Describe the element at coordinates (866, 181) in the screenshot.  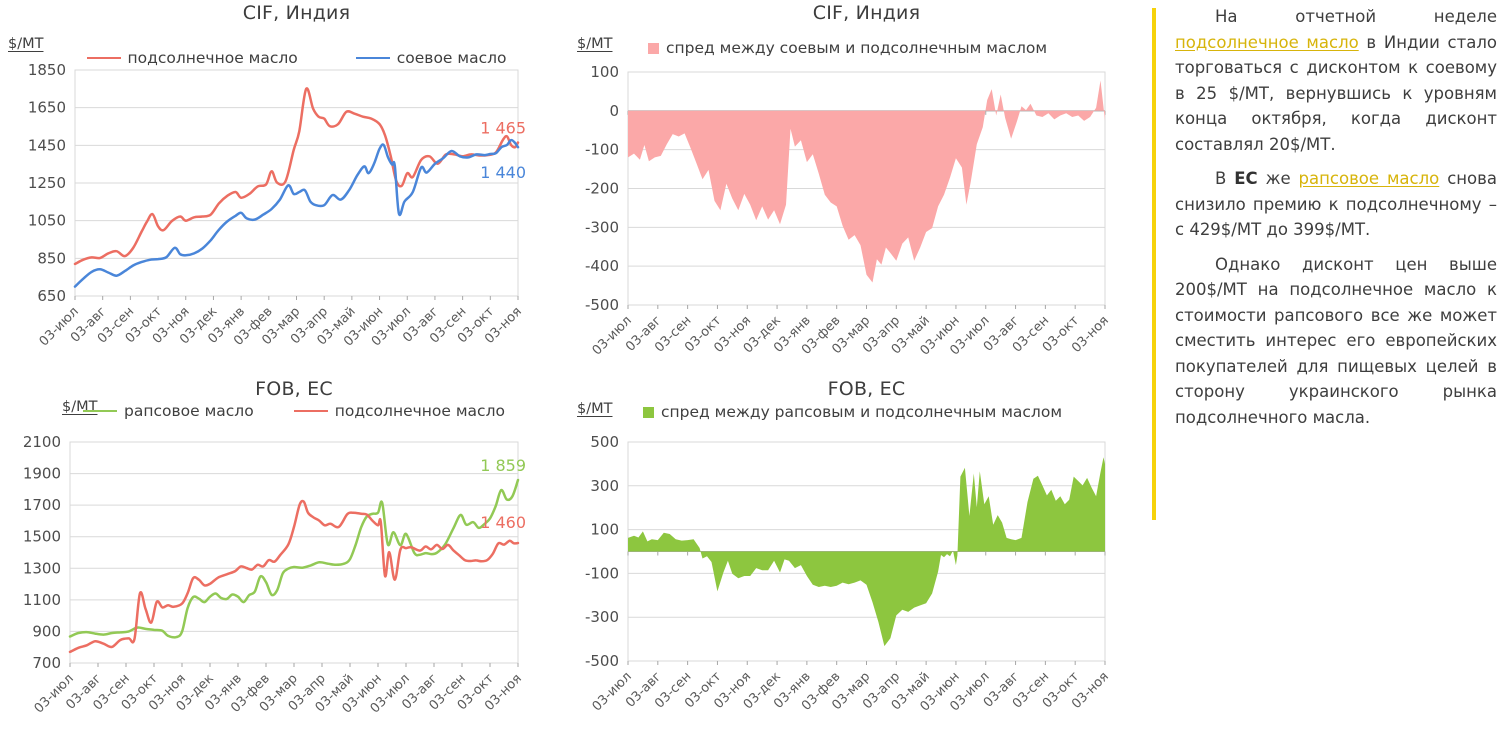
I see `spread-area-series` at that location.